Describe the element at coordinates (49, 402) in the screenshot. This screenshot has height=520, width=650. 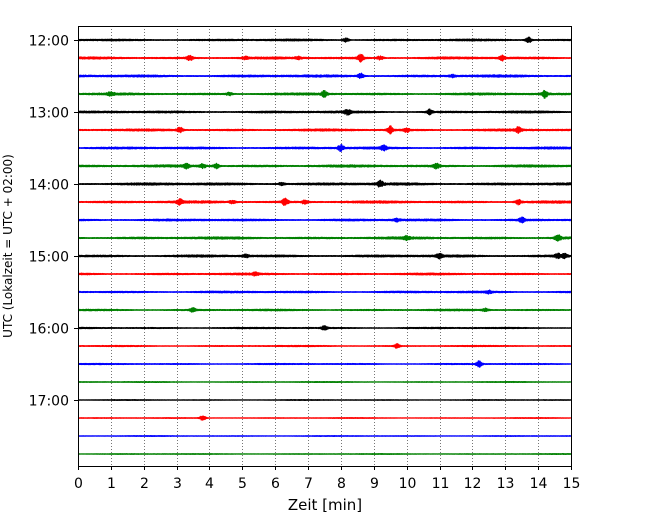
I see `y-tick-label-1700: 17:00` at that location.